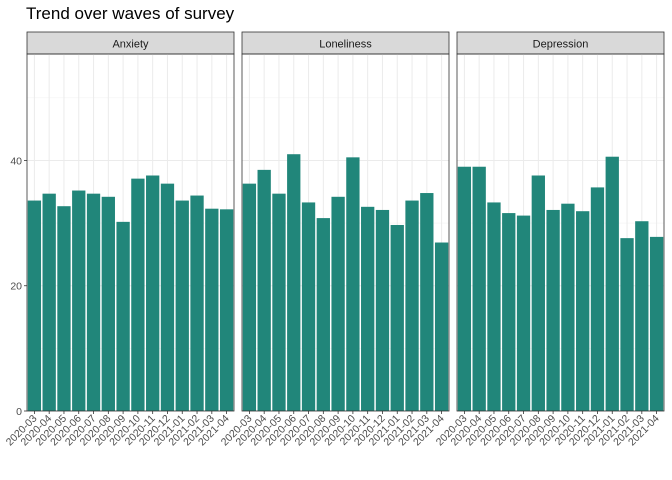 The image size is (672, 480). I want to click on chart-title: Trend over waves of survey, so click(130, 13).